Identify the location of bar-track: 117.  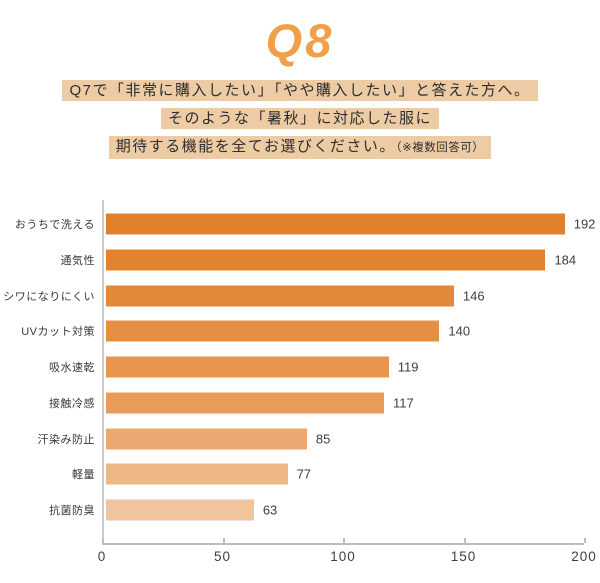
(343, 403).